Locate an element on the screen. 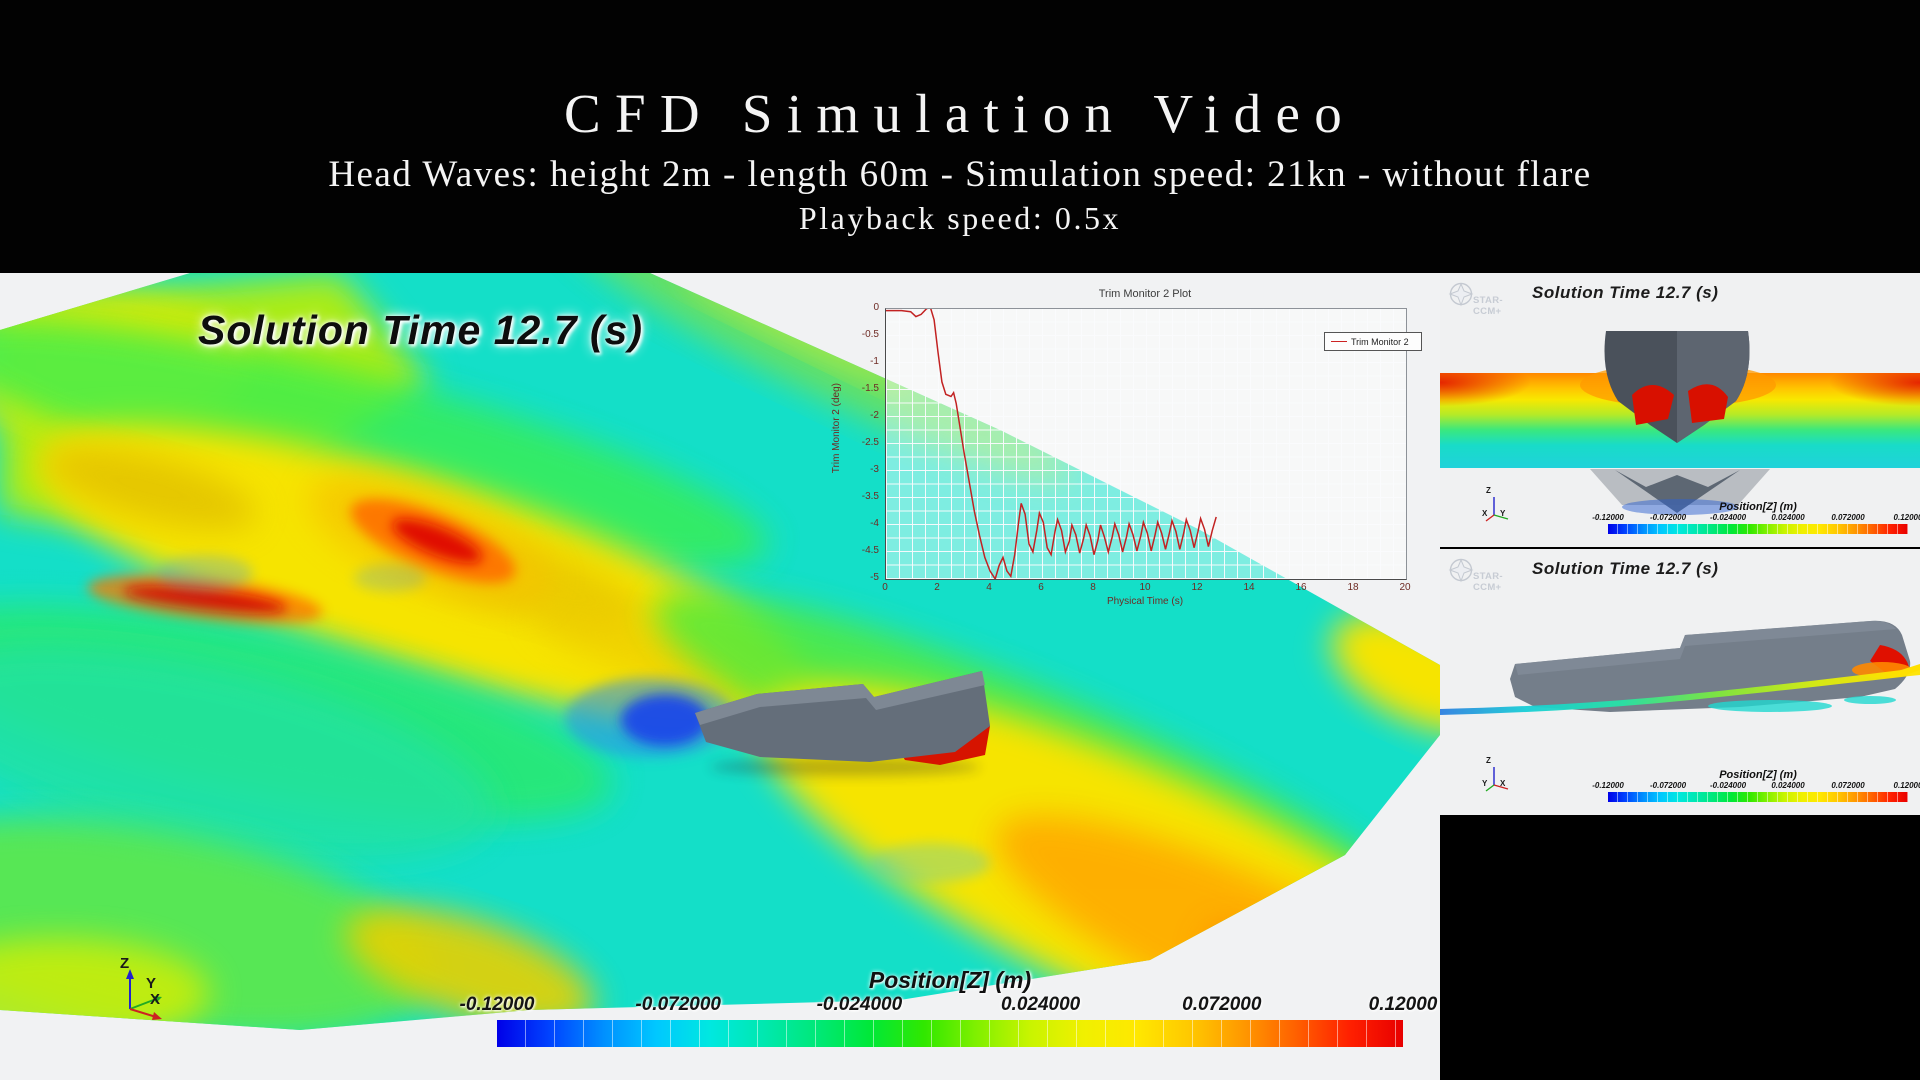 This screenshot has width=1920, height=1080. y-tick-label: -1 is located at coordinates (874, 361).